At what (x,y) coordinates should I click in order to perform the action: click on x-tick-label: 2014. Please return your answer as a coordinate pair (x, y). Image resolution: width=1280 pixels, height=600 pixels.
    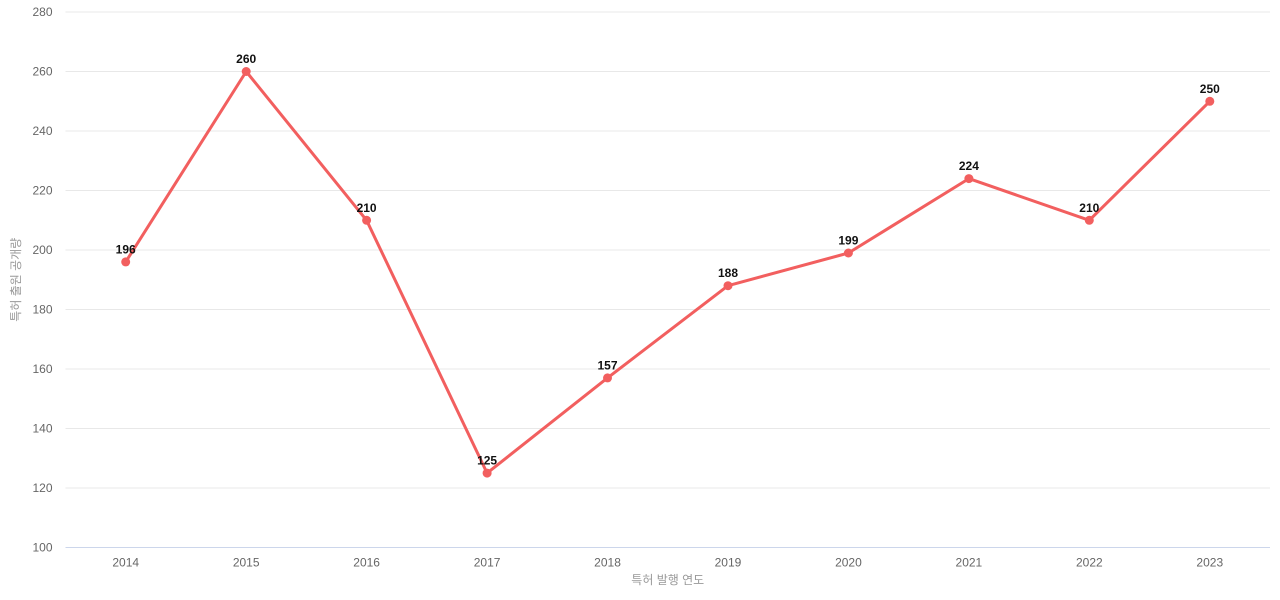
    Looking at the image, I should click on (125, 563).